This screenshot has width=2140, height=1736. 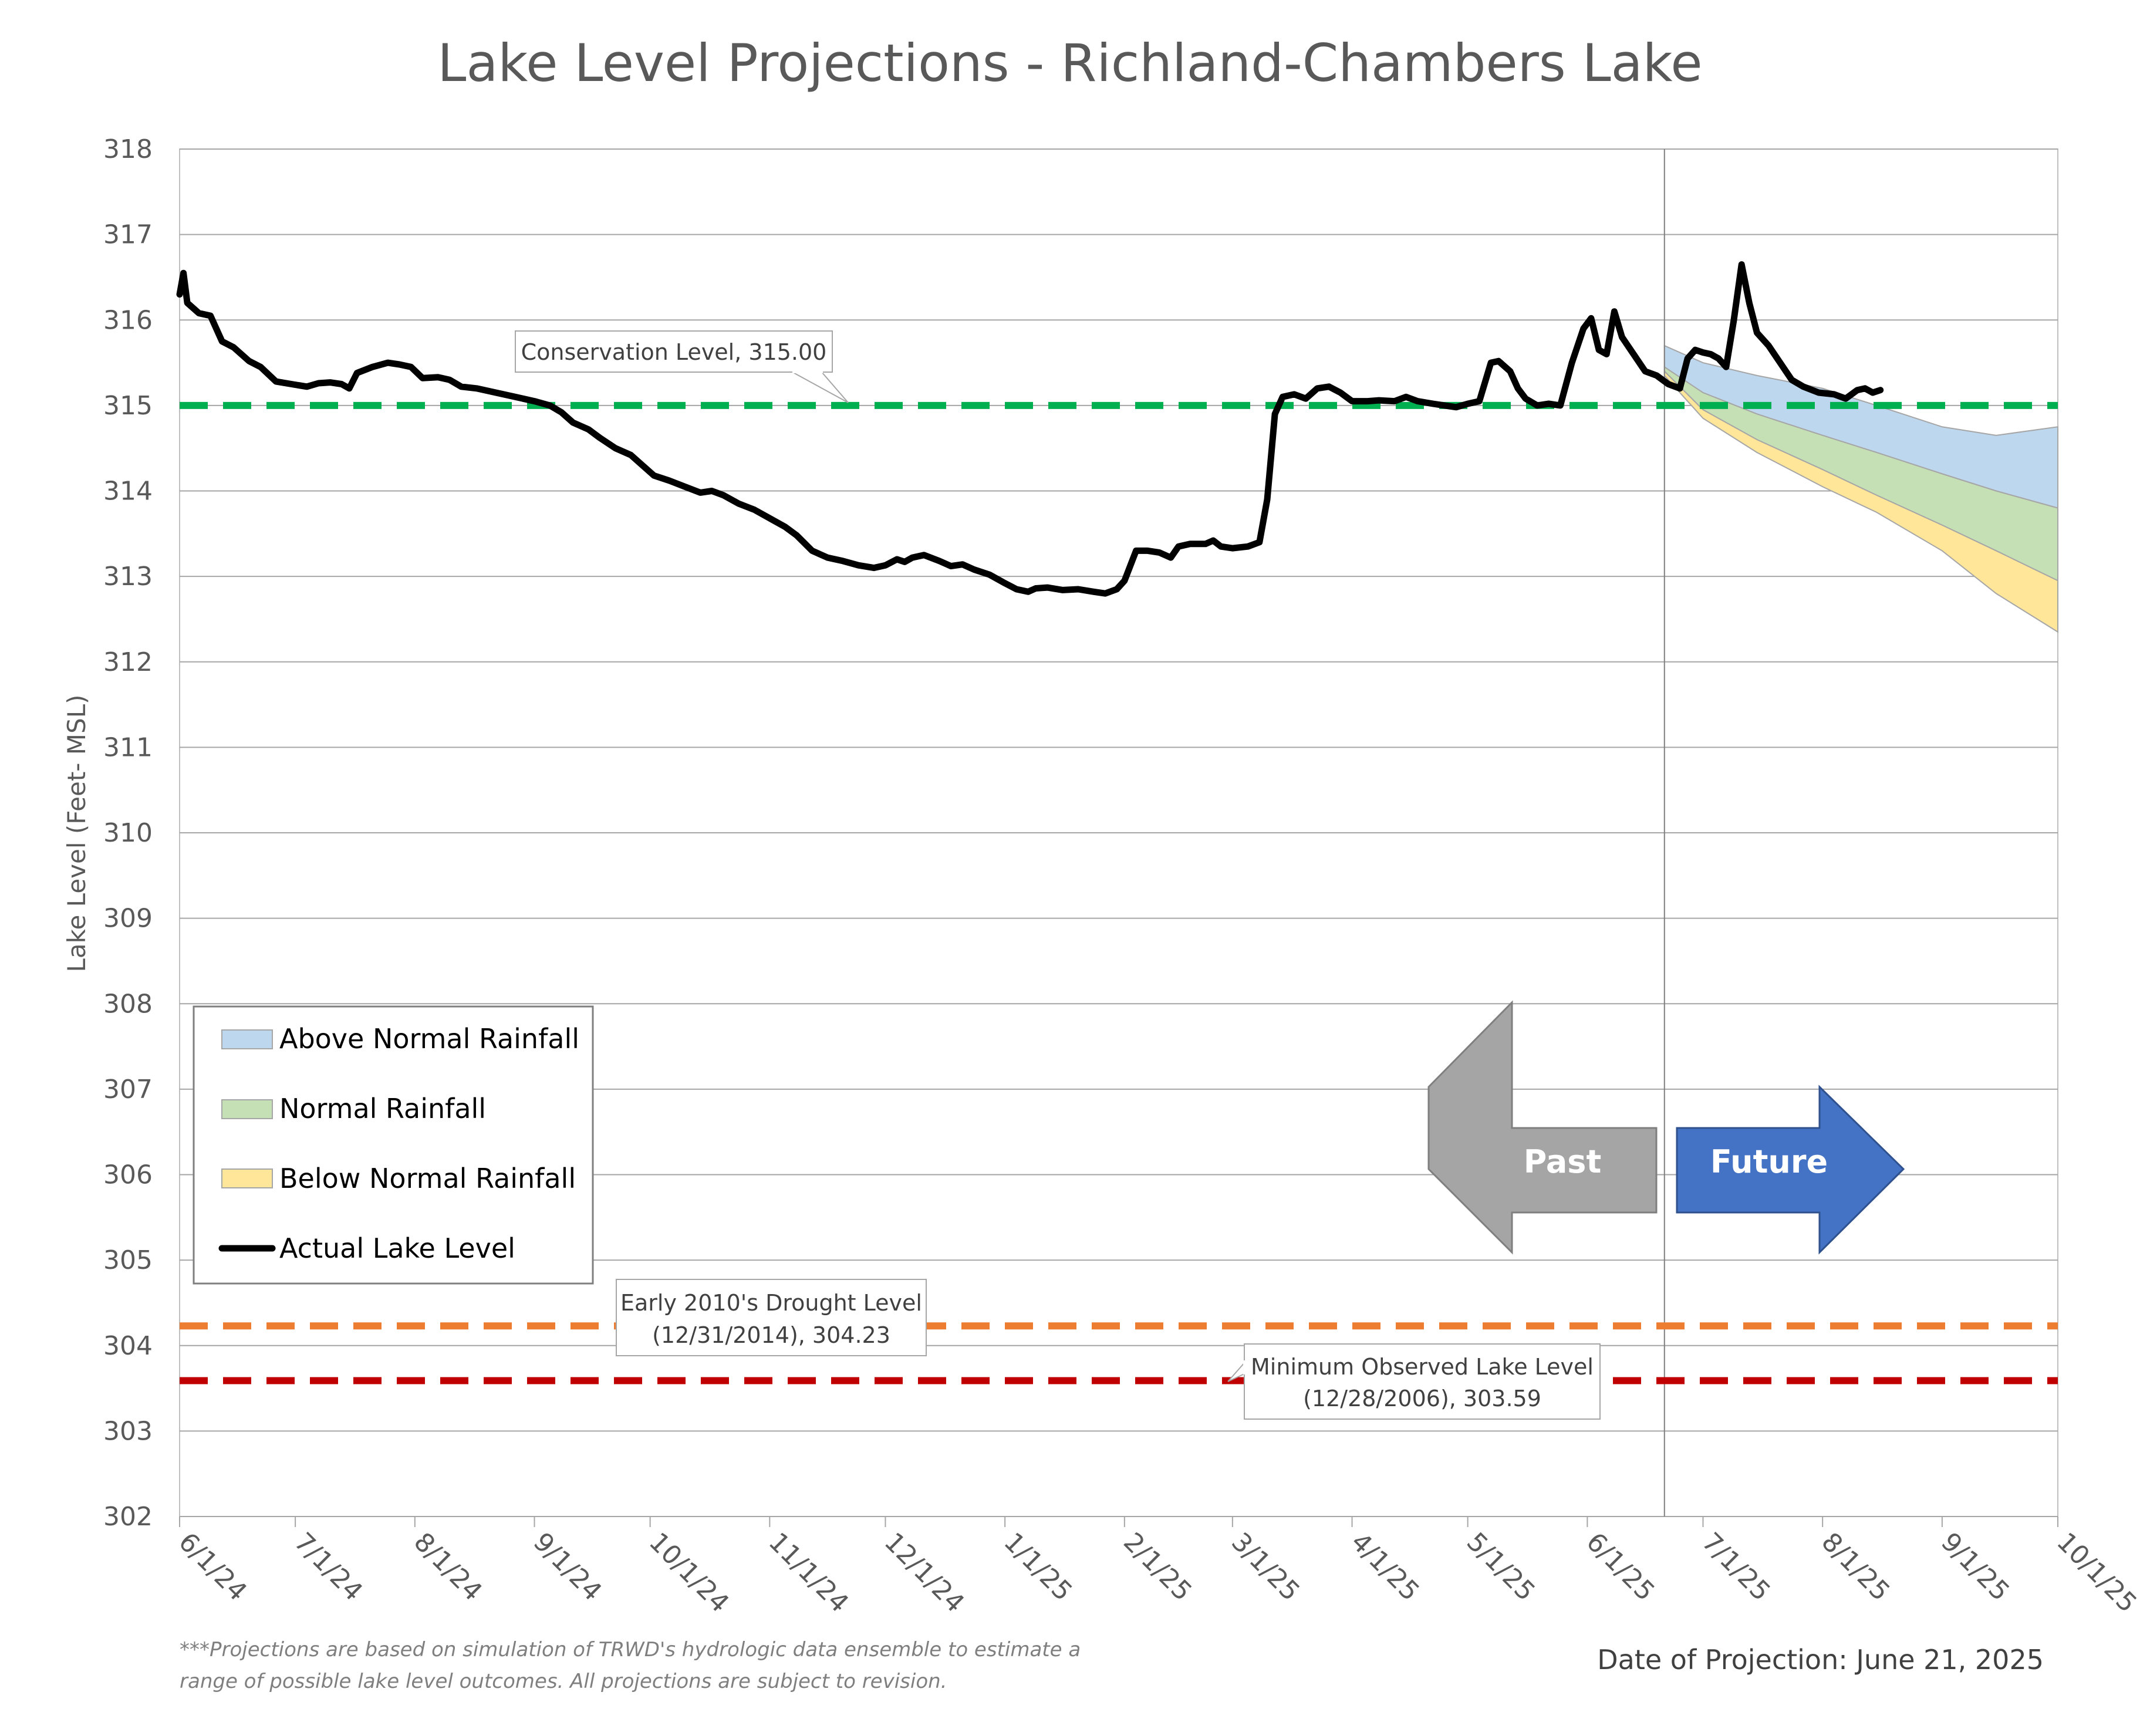 What do you see at coordinates (1563, 1161) in the screenshot?
I see `past-label: Past` at bounding box center [1563, 1161].